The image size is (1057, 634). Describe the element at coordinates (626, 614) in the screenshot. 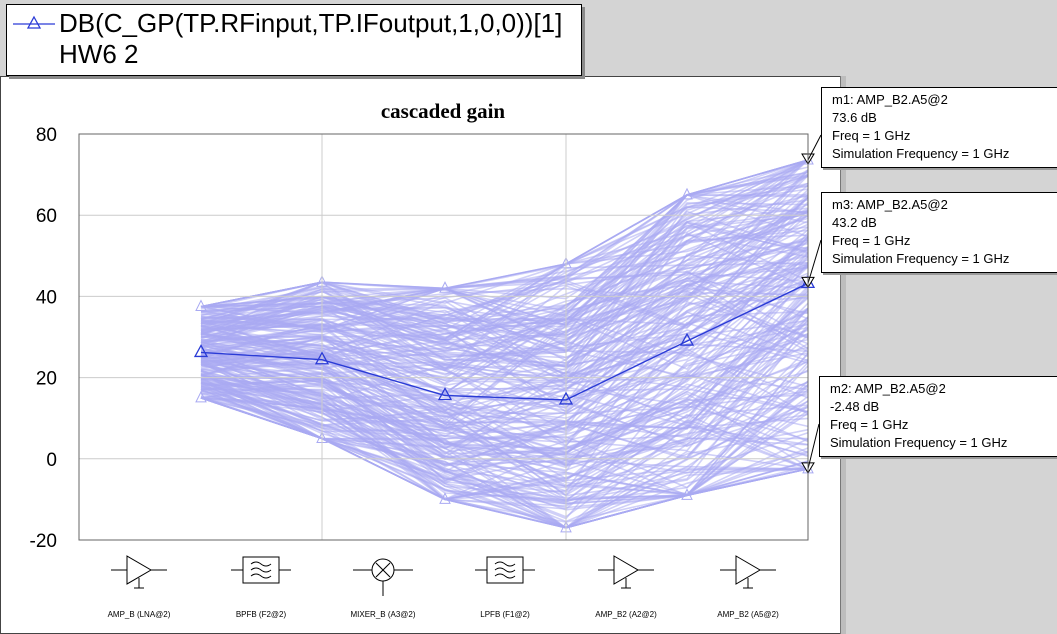

I see `category-label: AMP_B2 (A2@2)` at that location.